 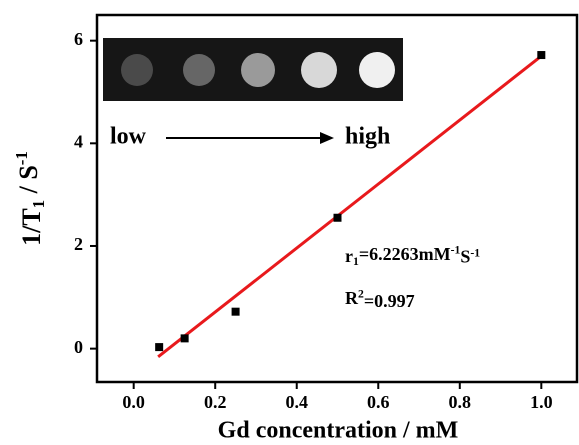 I want to click on y-axis-label: 1/T1​ / S-1, so click(x=30, y=198).